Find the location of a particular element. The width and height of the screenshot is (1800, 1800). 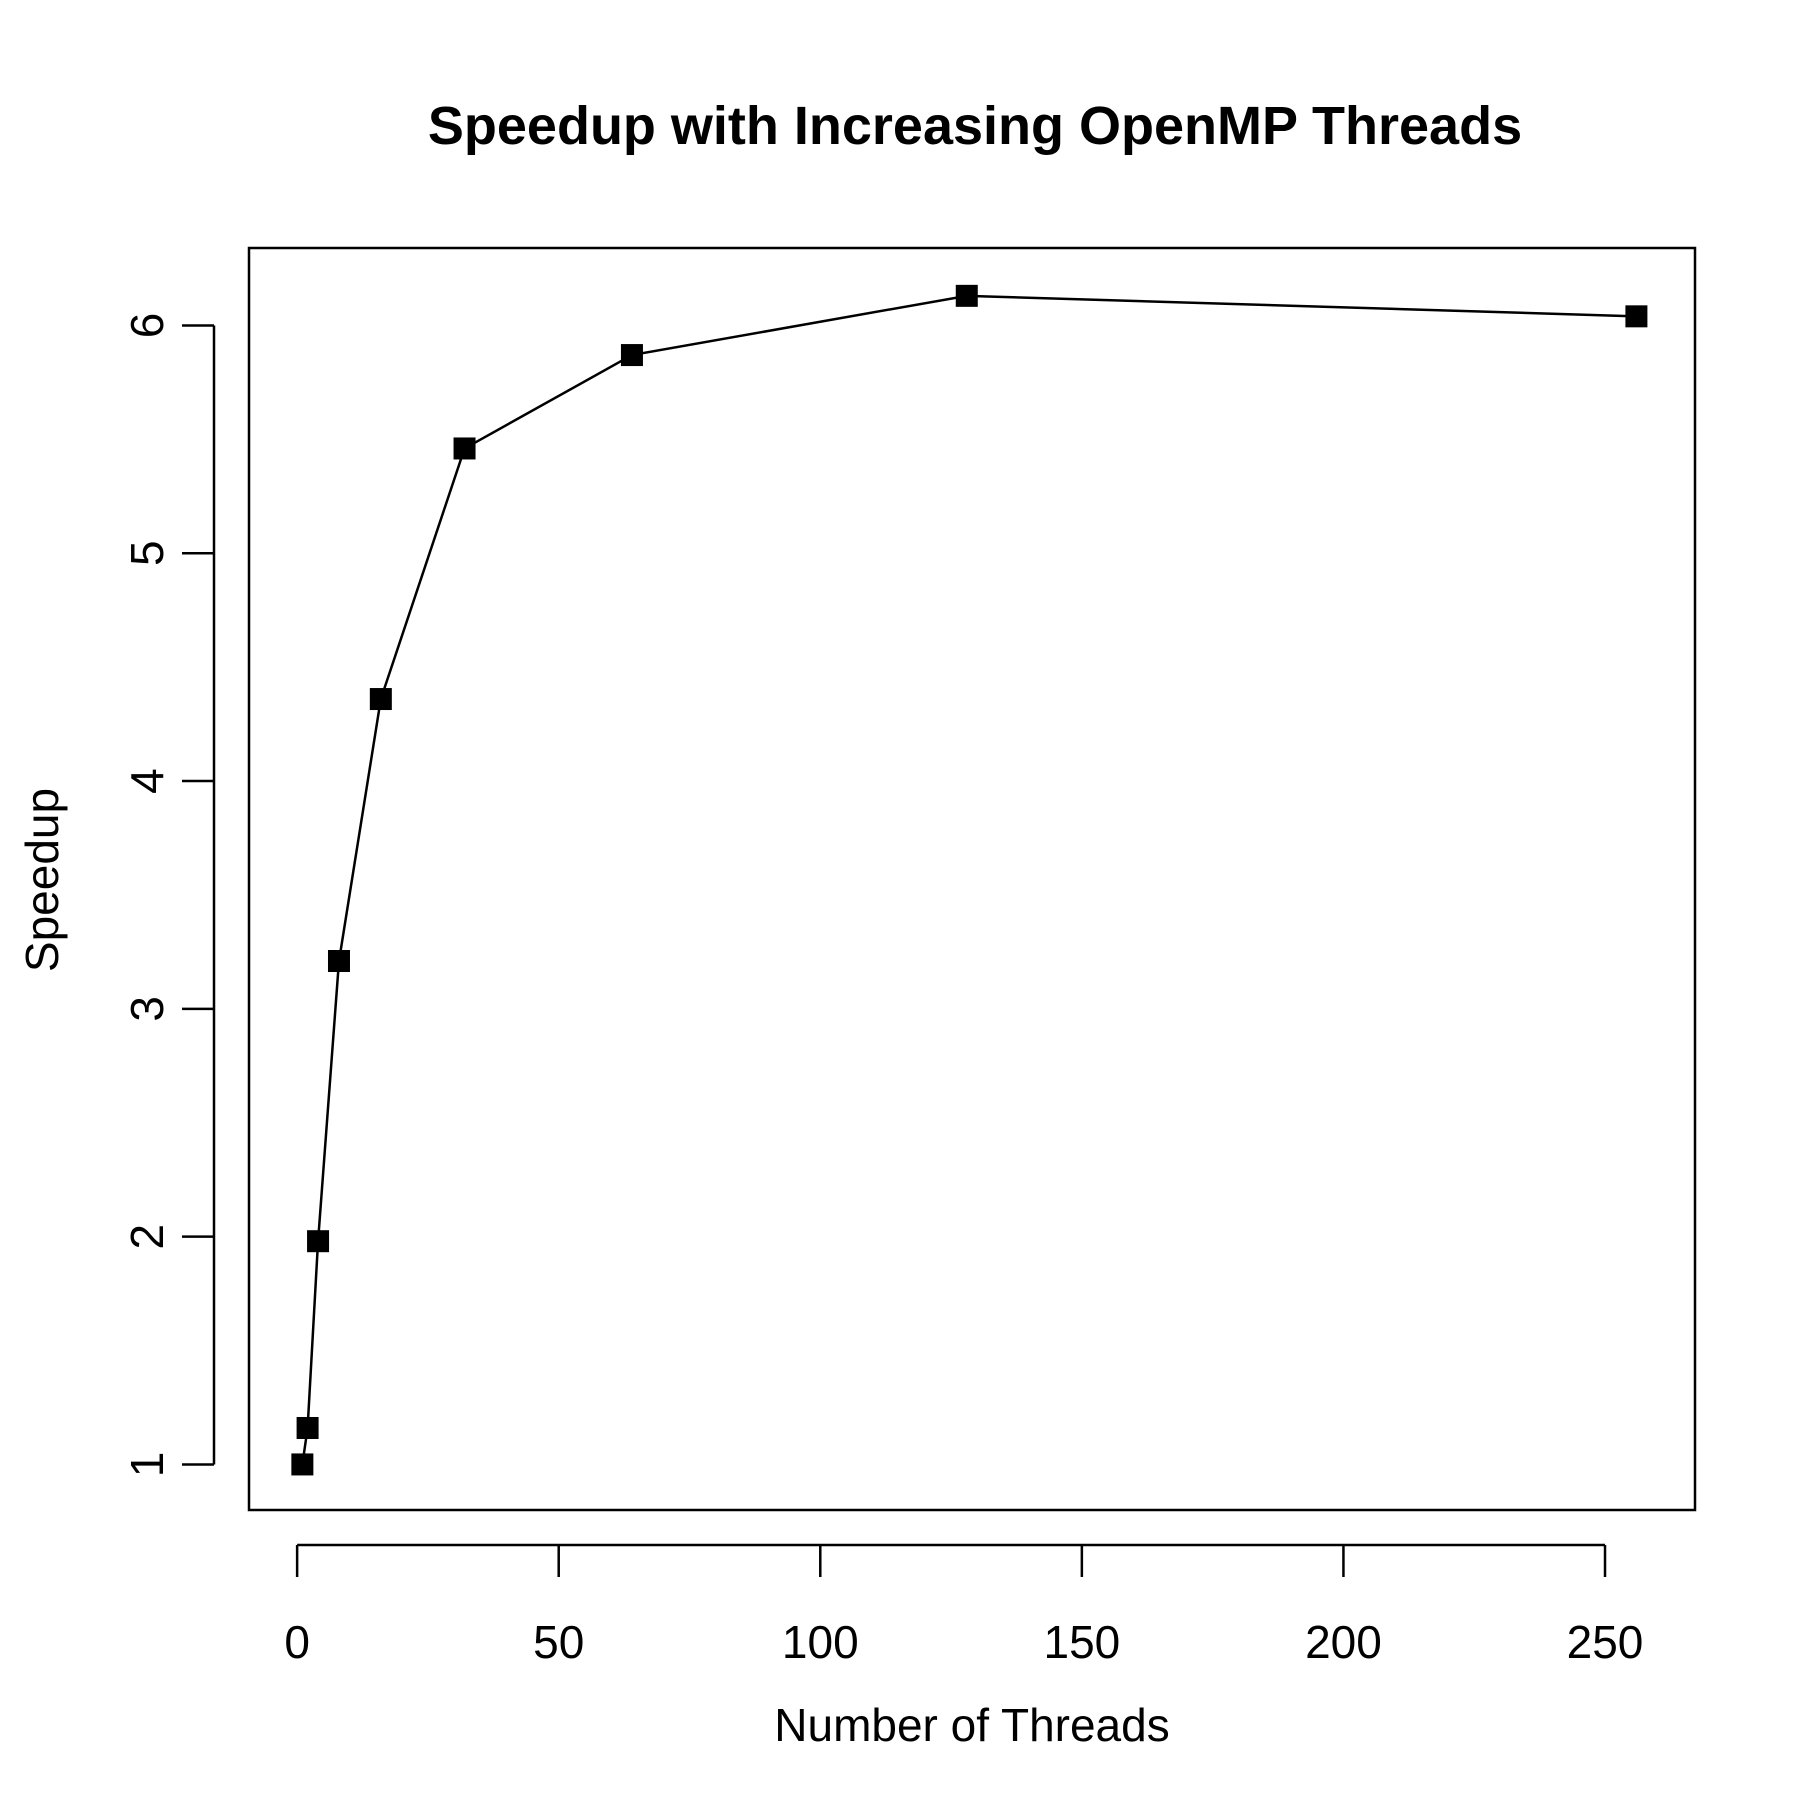

chart-title: Speedup with Increasing OpenMP Threads is located at coordinates (975, 126).